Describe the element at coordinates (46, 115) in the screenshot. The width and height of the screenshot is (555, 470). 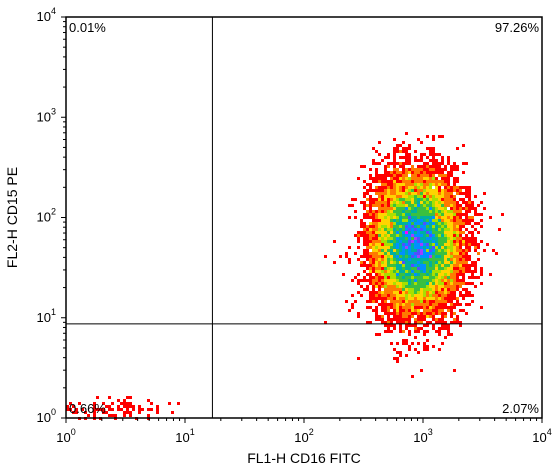
I see `y-tick-label: 103` at that location.